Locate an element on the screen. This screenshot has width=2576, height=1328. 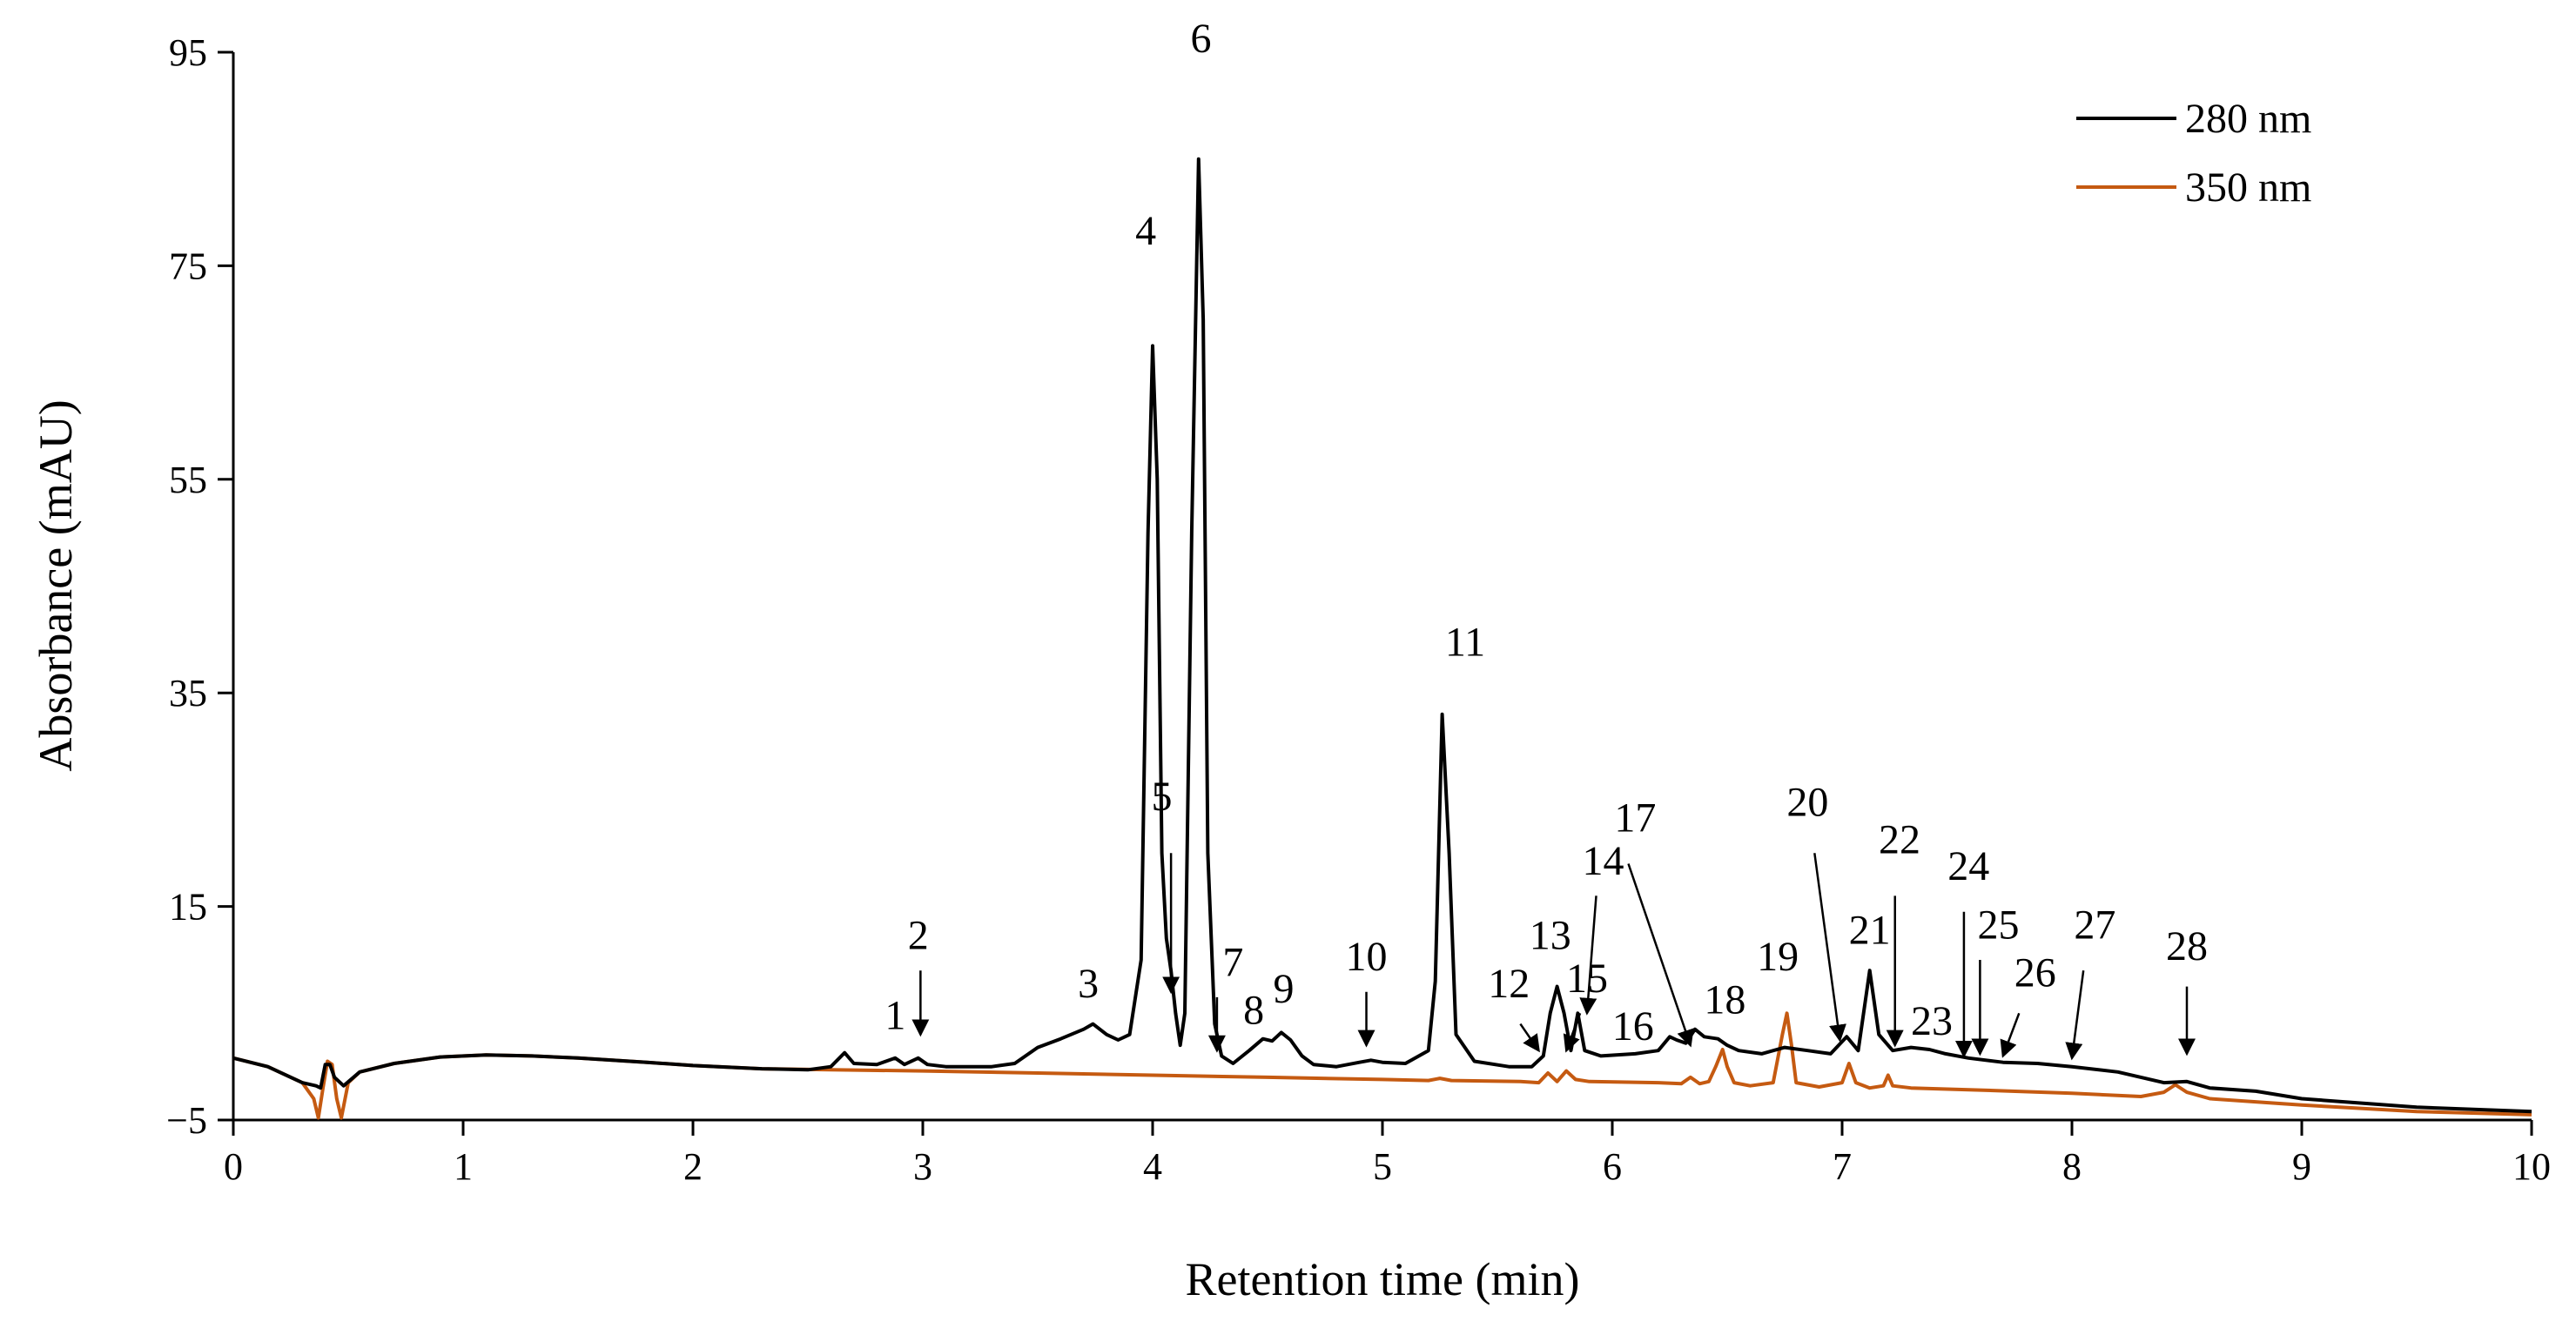
legend-label-280nm: 280 nm is located at coordinates (2248, 119).